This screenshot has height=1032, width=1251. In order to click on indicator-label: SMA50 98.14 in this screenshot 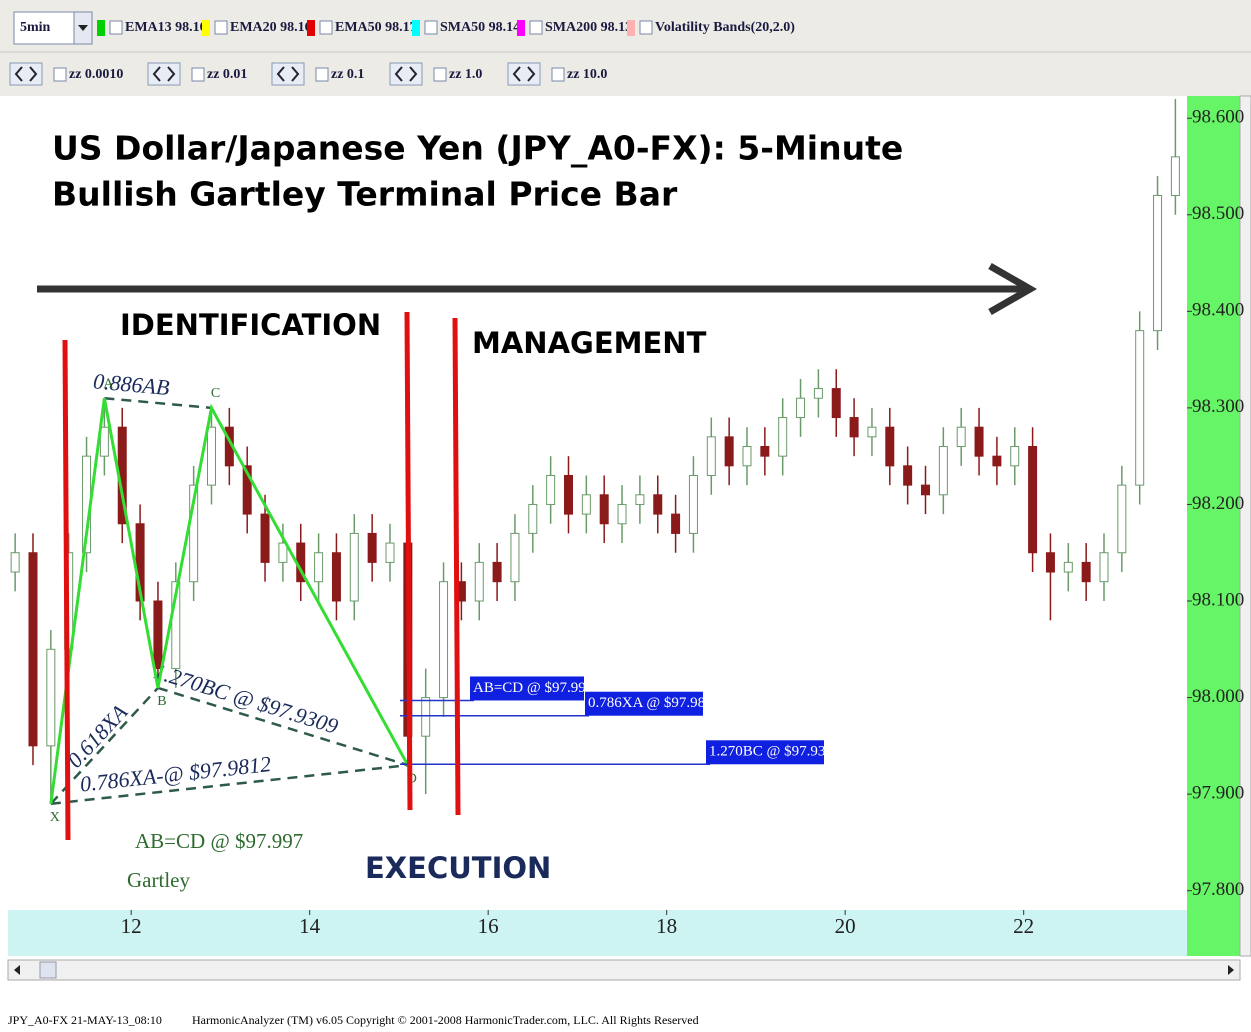, I will do `click(480, 27)`.